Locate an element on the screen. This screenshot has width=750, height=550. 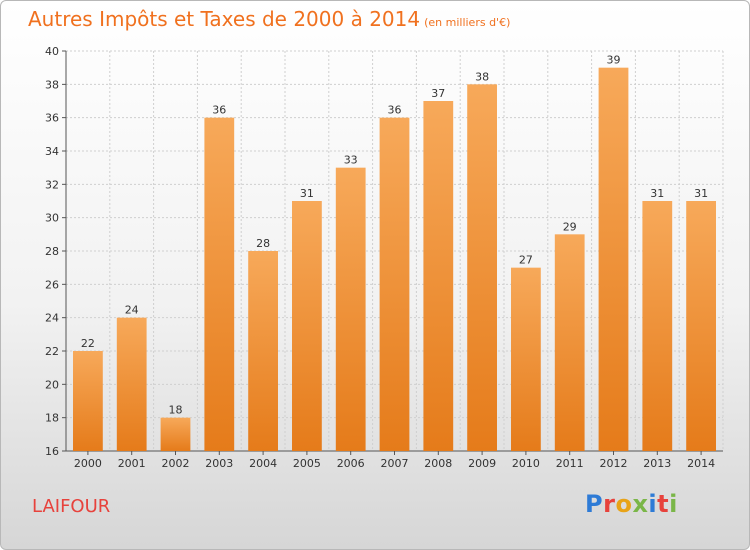
y-tick-label: 32 is located at coordinates (52, 184).